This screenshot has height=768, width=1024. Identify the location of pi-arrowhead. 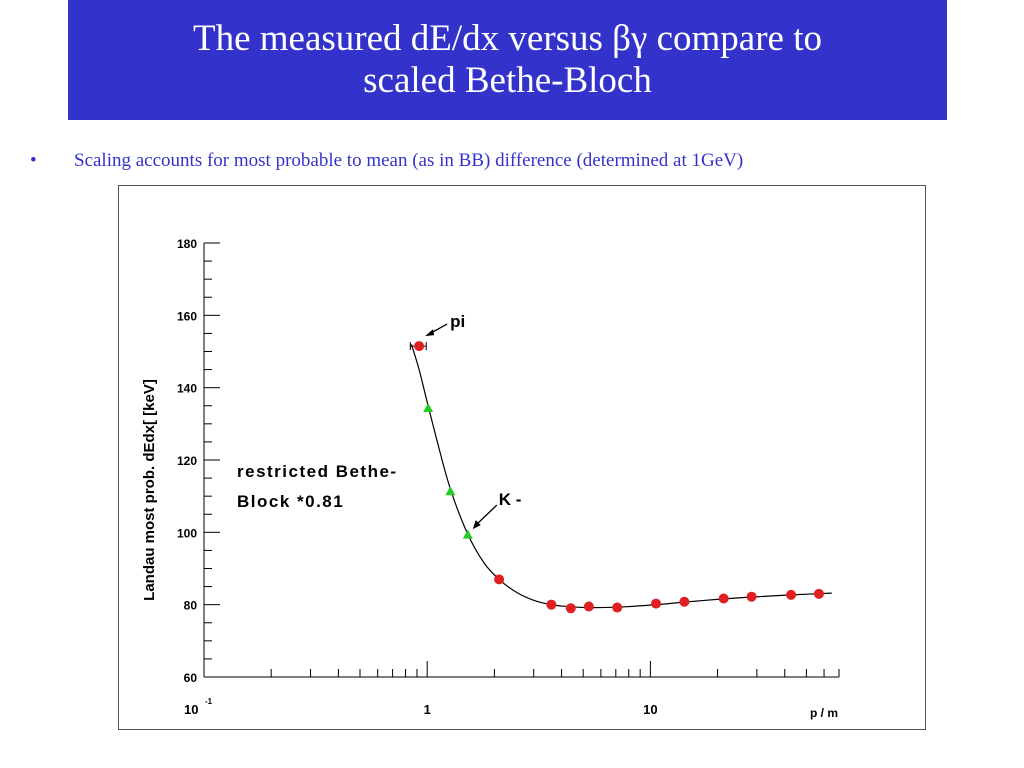
(430, 333).